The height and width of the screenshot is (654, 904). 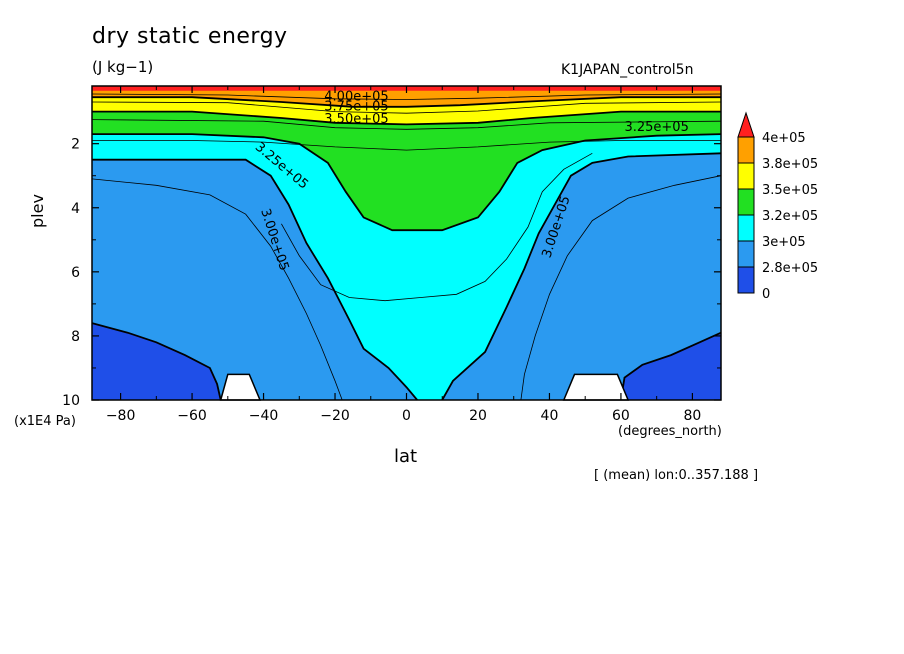 I want to click on contour-label: 3.75e+05, so click(x=356, y=106).